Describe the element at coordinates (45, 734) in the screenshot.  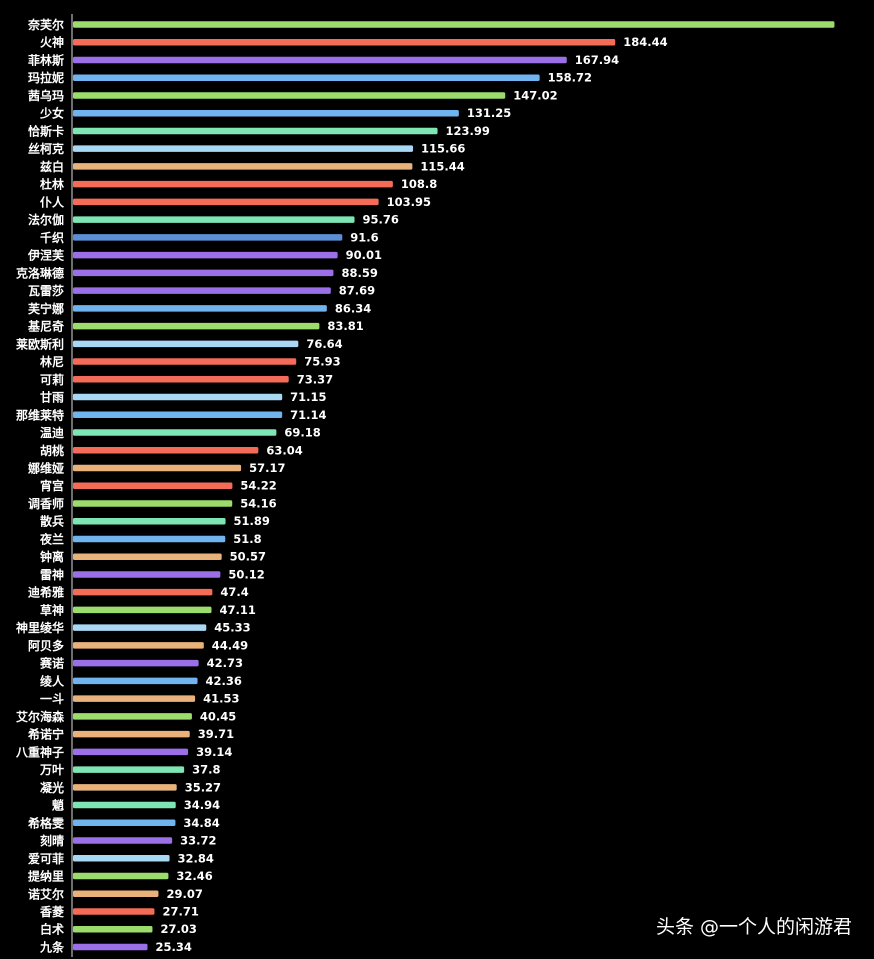
I see `category-label: 希诺宁` at that location.